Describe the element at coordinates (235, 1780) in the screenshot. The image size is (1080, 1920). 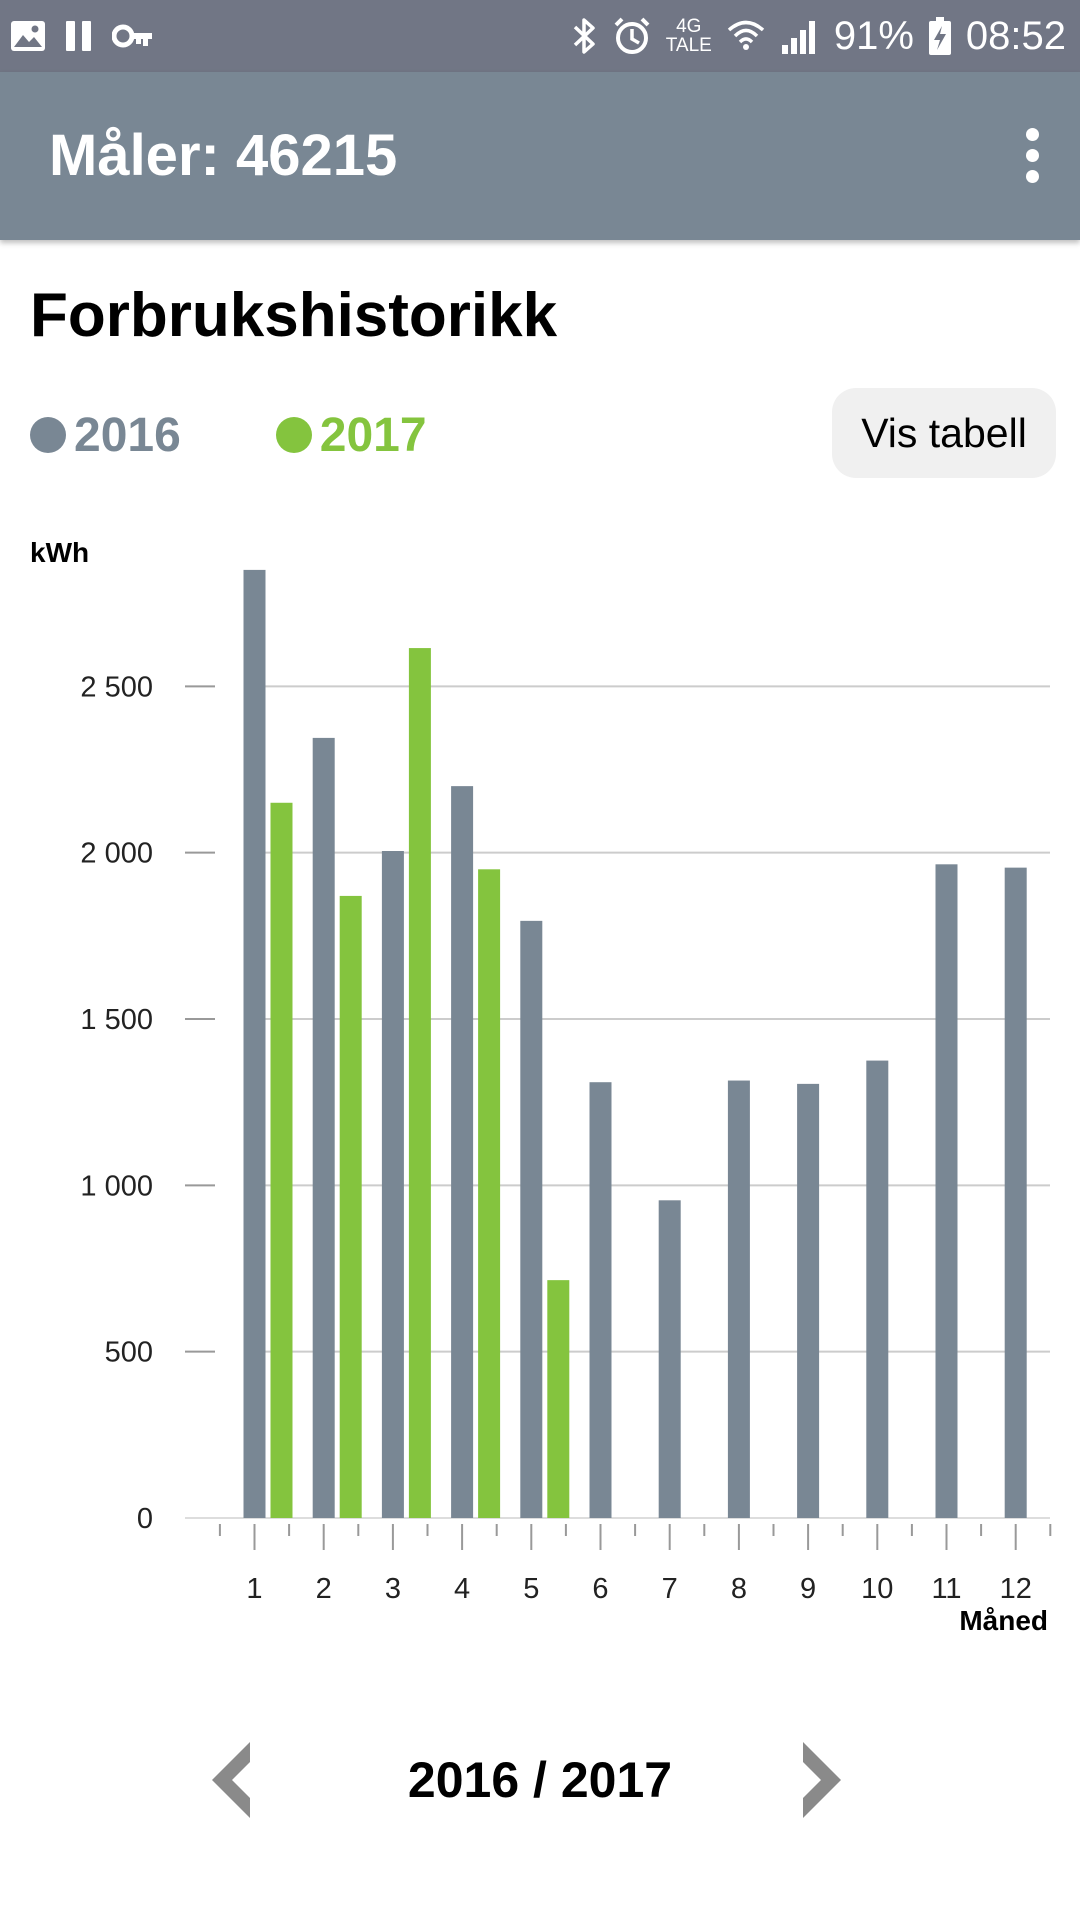
I see `chevron-left-icon` at that location.